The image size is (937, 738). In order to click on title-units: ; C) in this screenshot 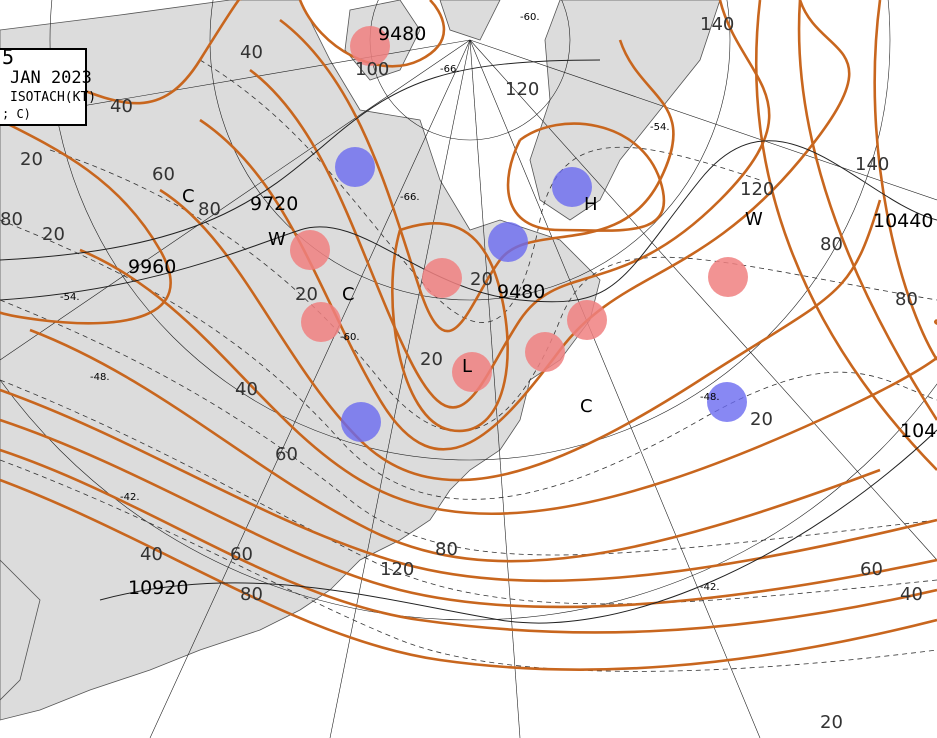, I will do `click(16, 114)`.